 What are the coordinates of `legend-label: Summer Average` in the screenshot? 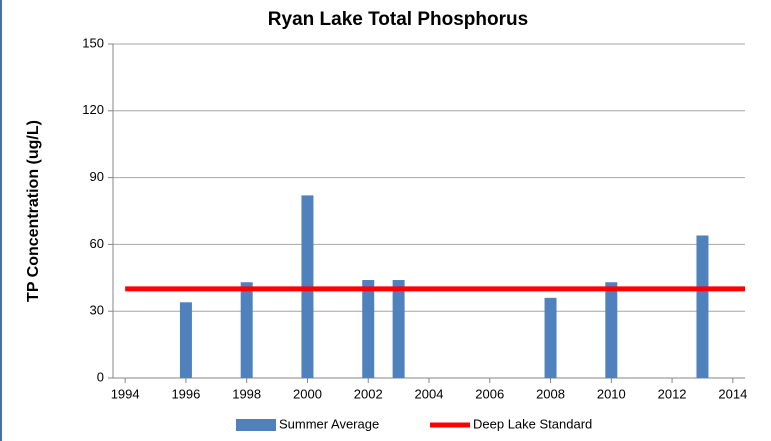 It's located at (329, 423).